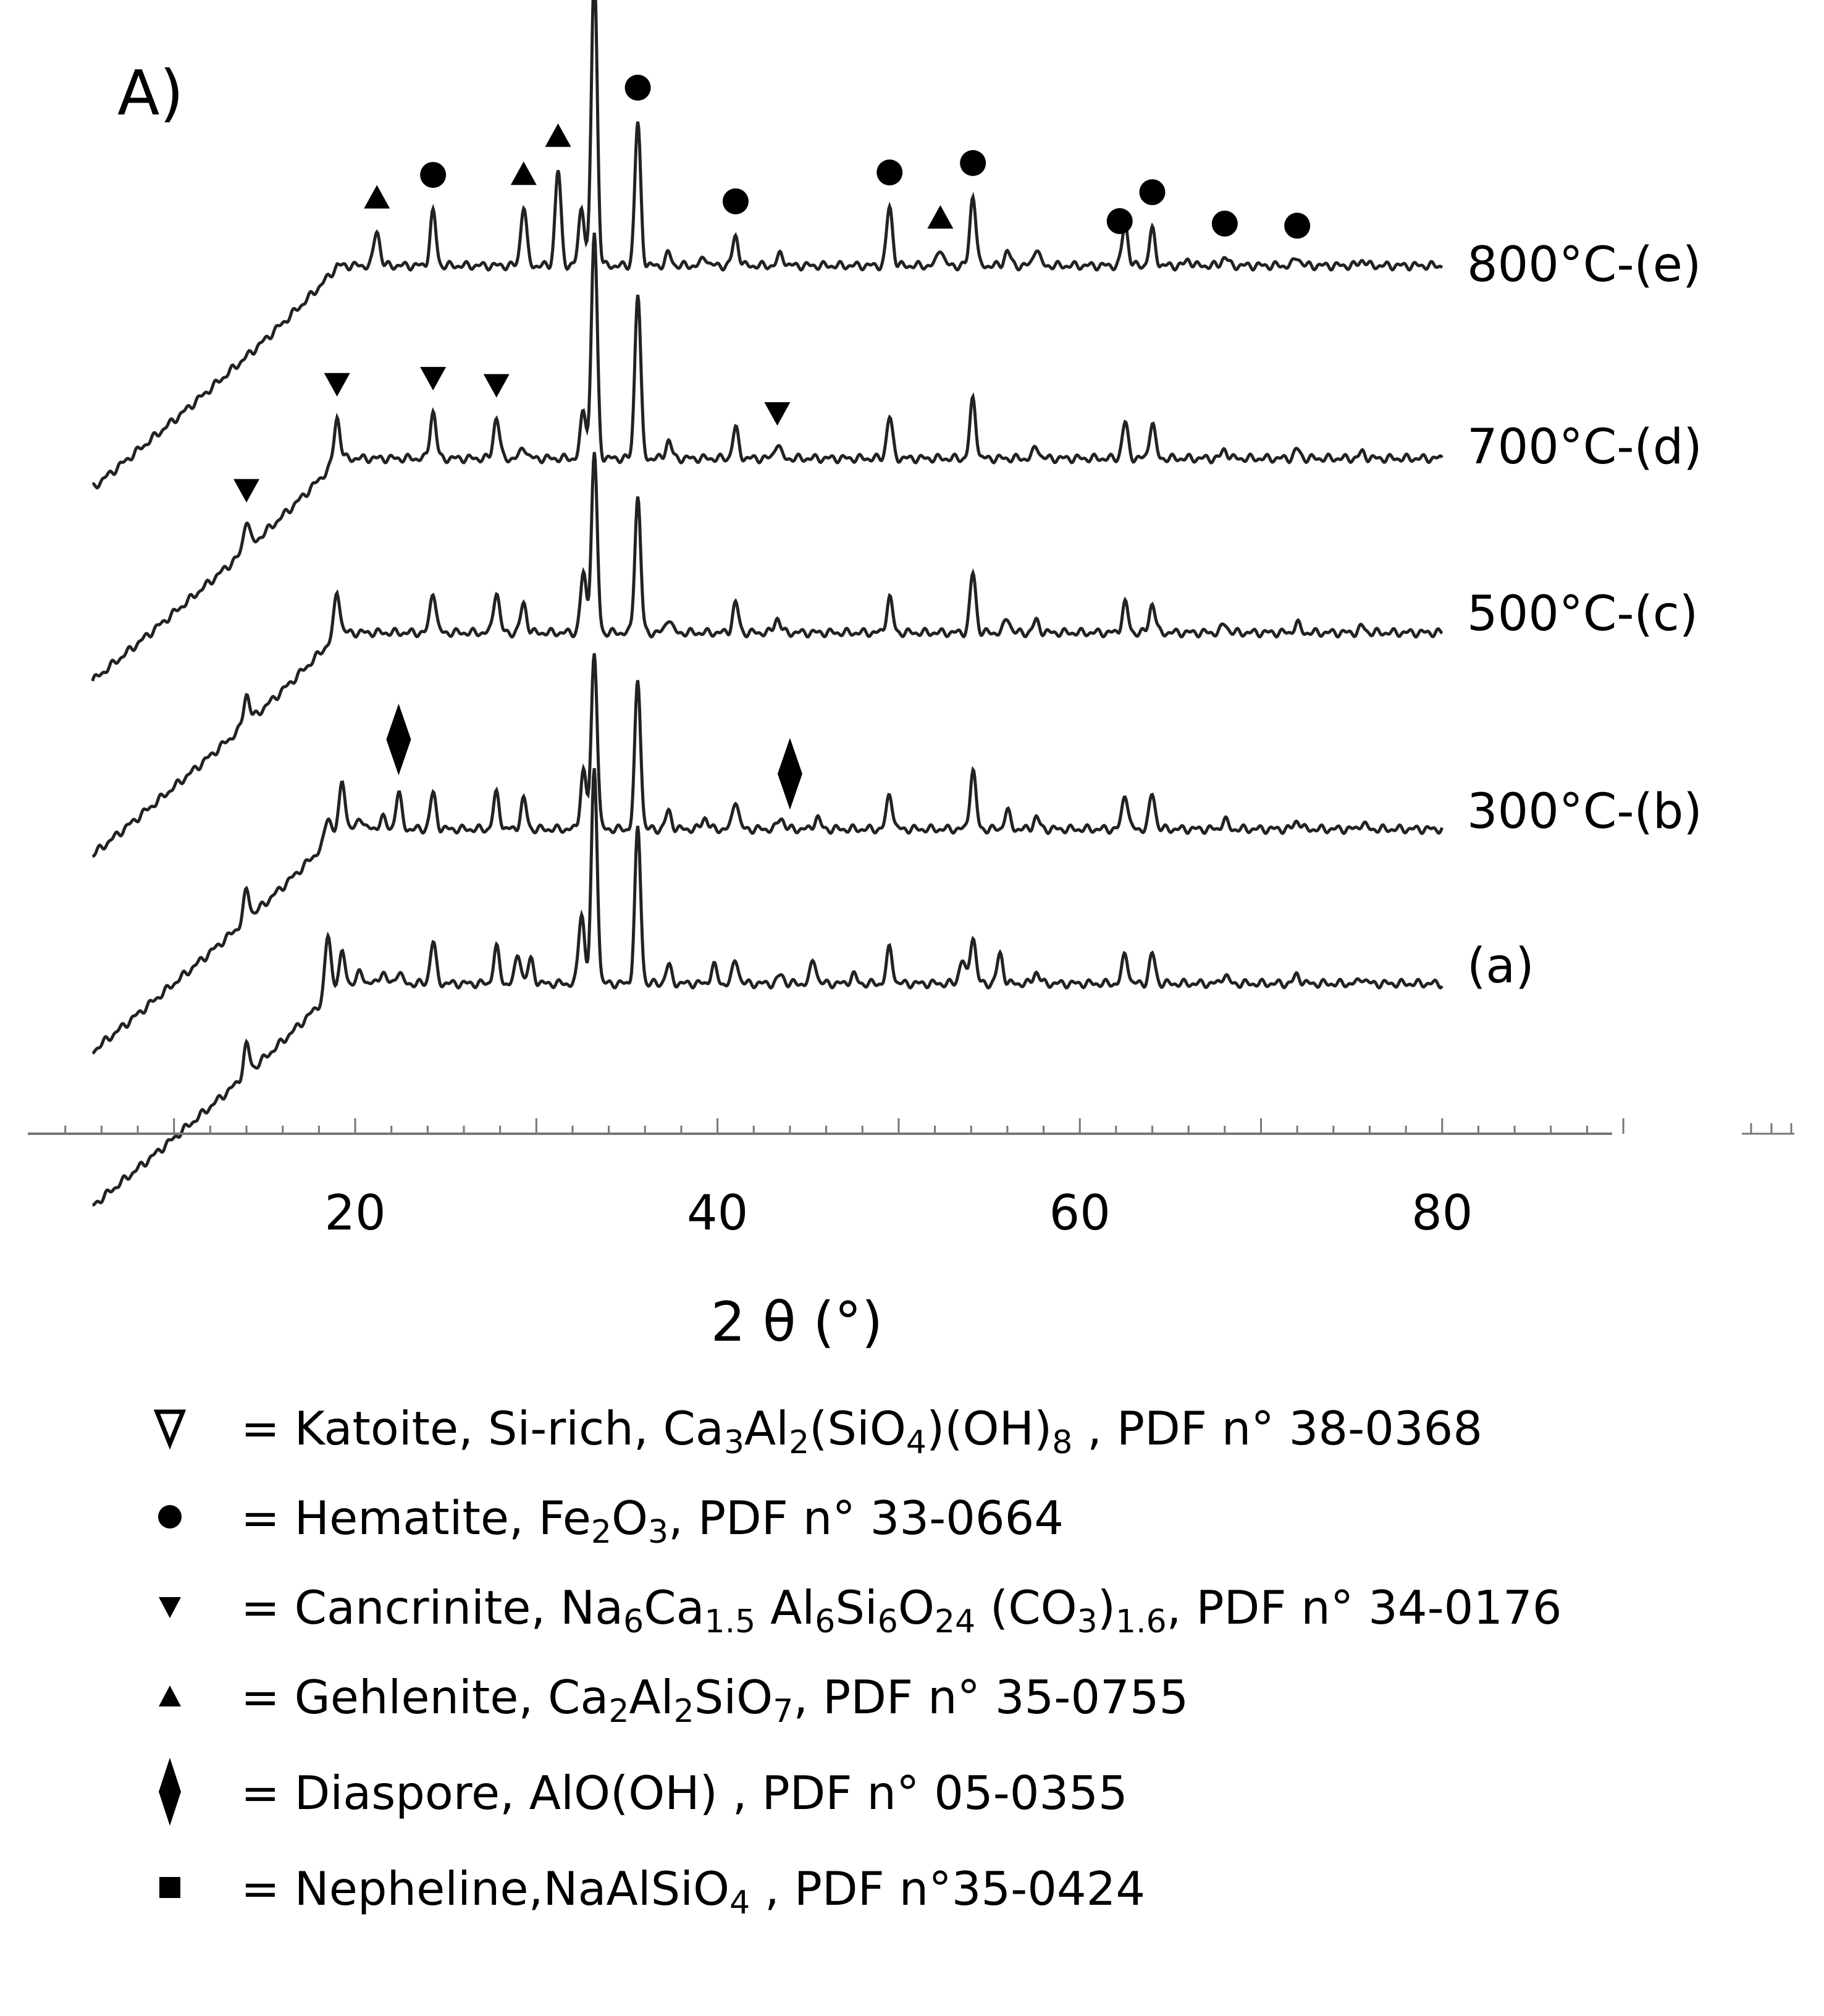 The width and height of the screenshot is (1824, 2016). What do you see at coordinates (955, 1621) in the screenshot?
I see `legend-subscript: 24` at bounding box center [955, 1621].